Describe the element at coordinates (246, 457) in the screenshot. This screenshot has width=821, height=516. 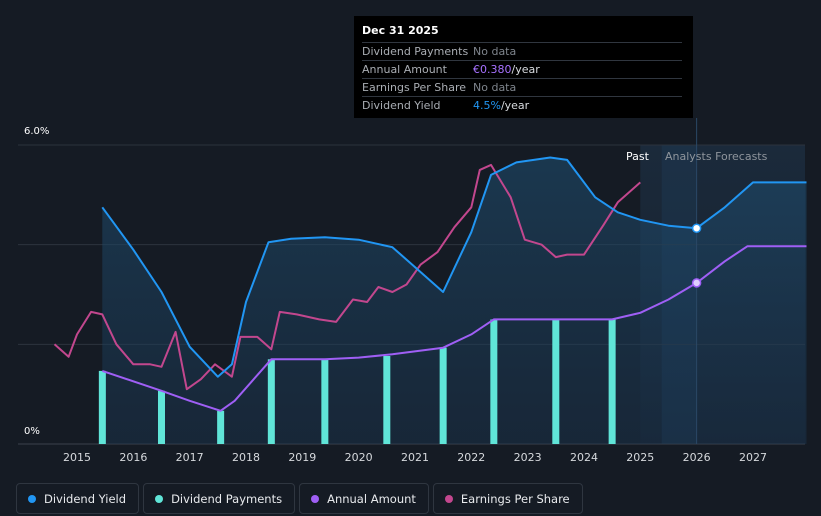
I see `x-tick-label: 2018` at that location.